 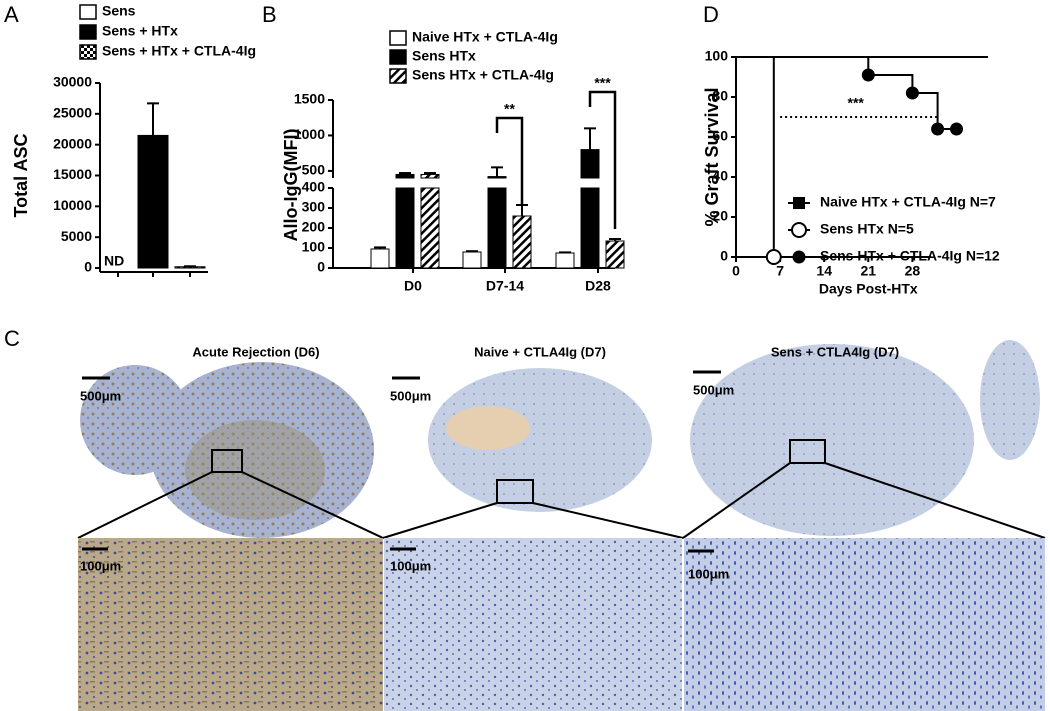 I want to click on y-tick-label: 10000, so click(x=72, y=205).